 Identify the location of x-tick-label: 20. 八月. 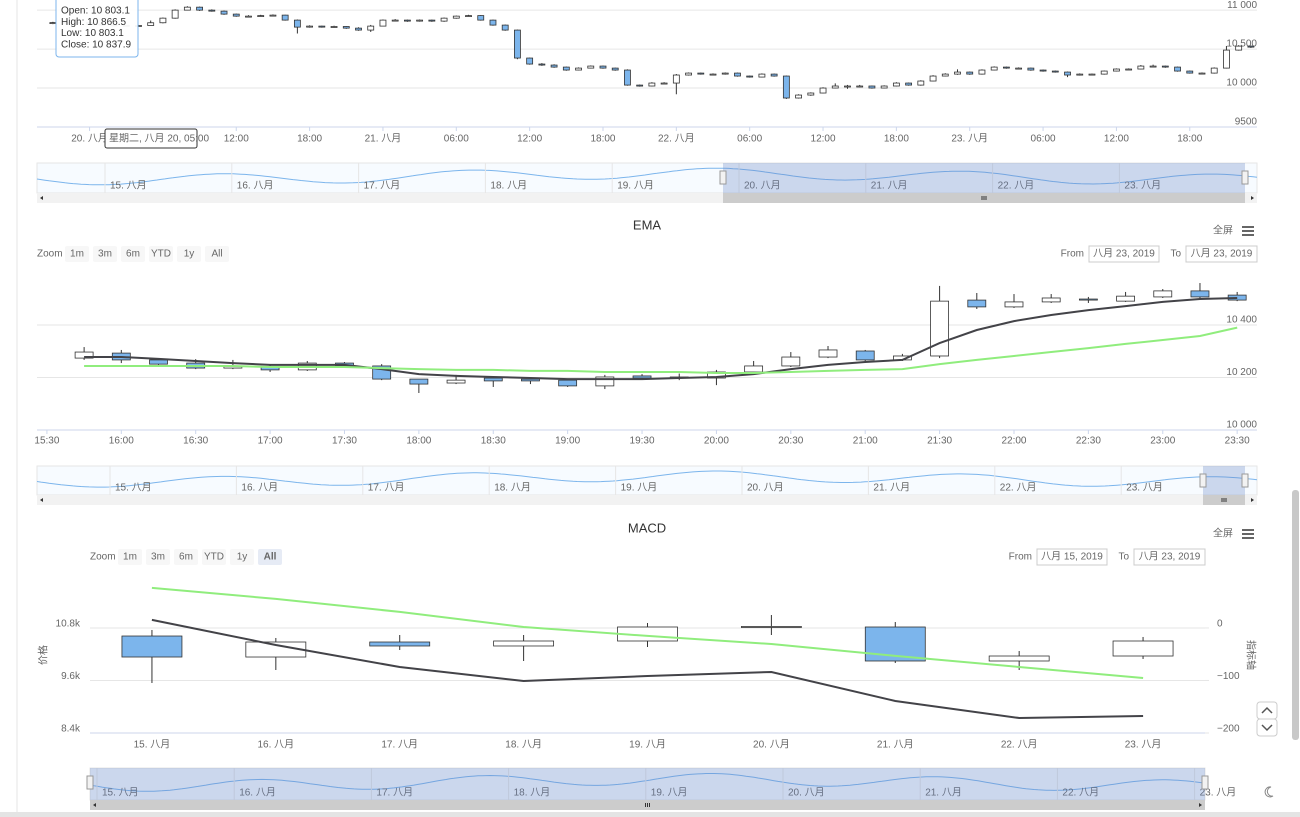
(771, 745).